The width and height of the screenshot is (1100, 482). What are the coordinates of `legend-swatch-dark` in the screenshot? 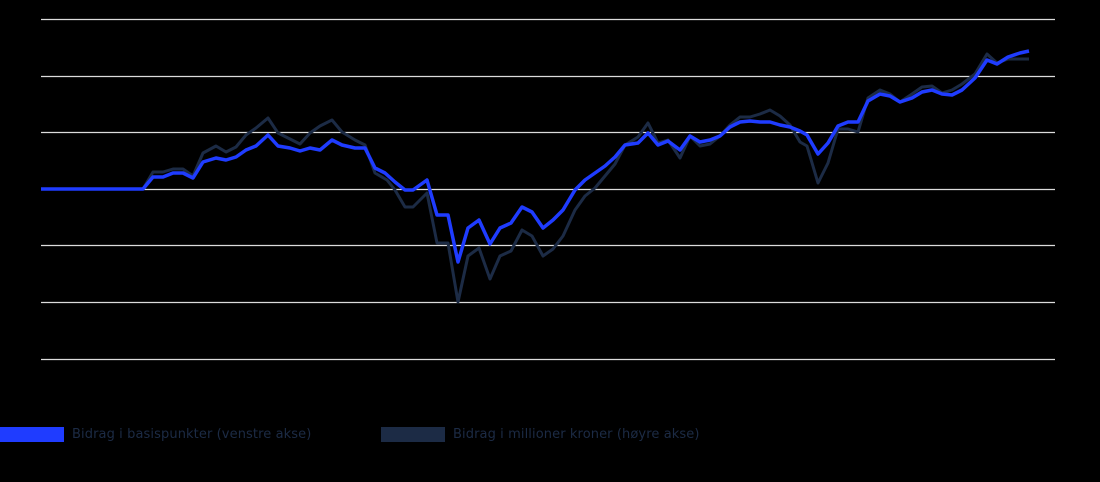 It's located at (413, 434).